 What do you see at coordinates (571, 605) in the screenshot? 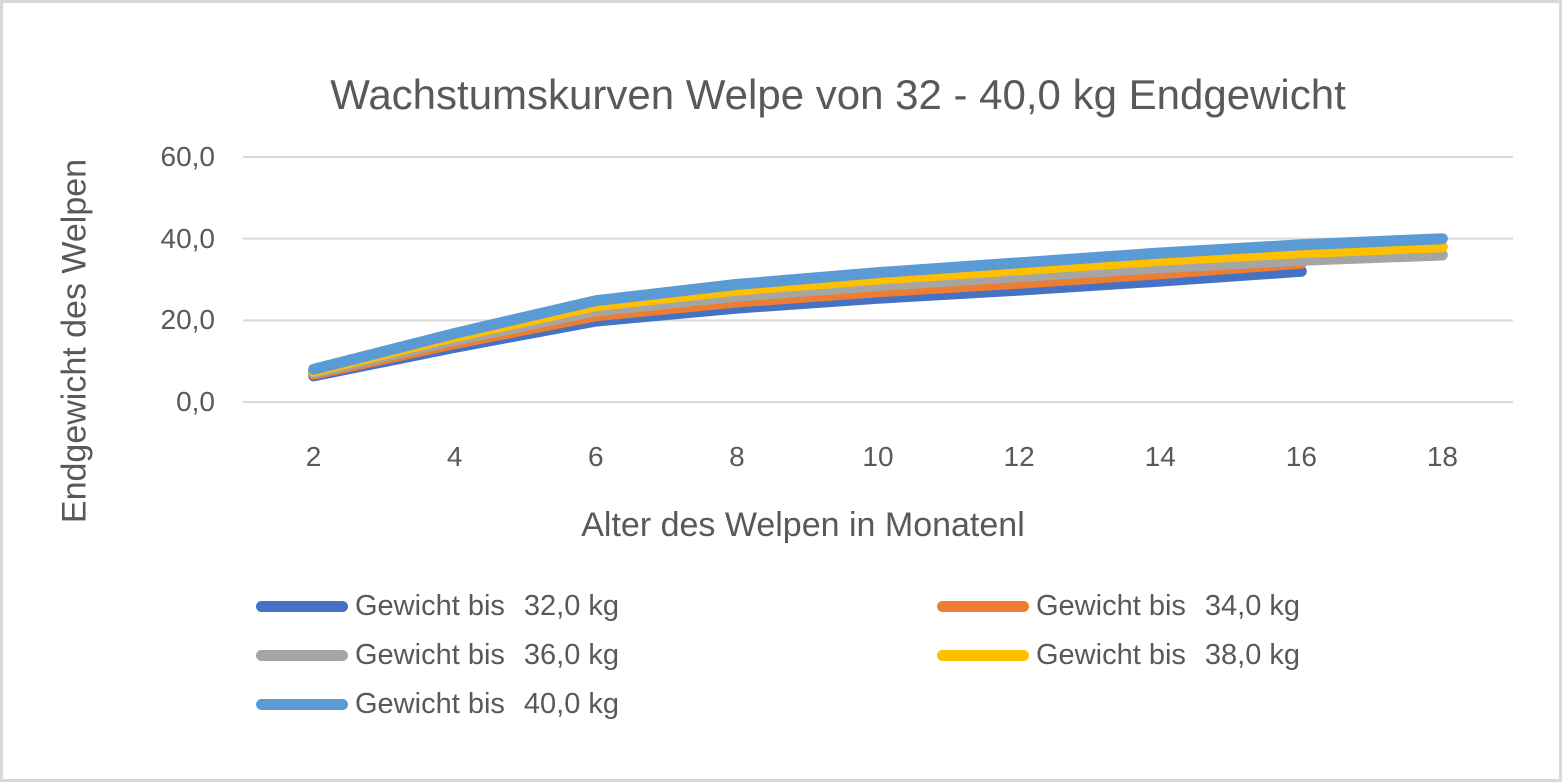
I see `legend-value: 32,0 kg` at bounding box center [571, 605].